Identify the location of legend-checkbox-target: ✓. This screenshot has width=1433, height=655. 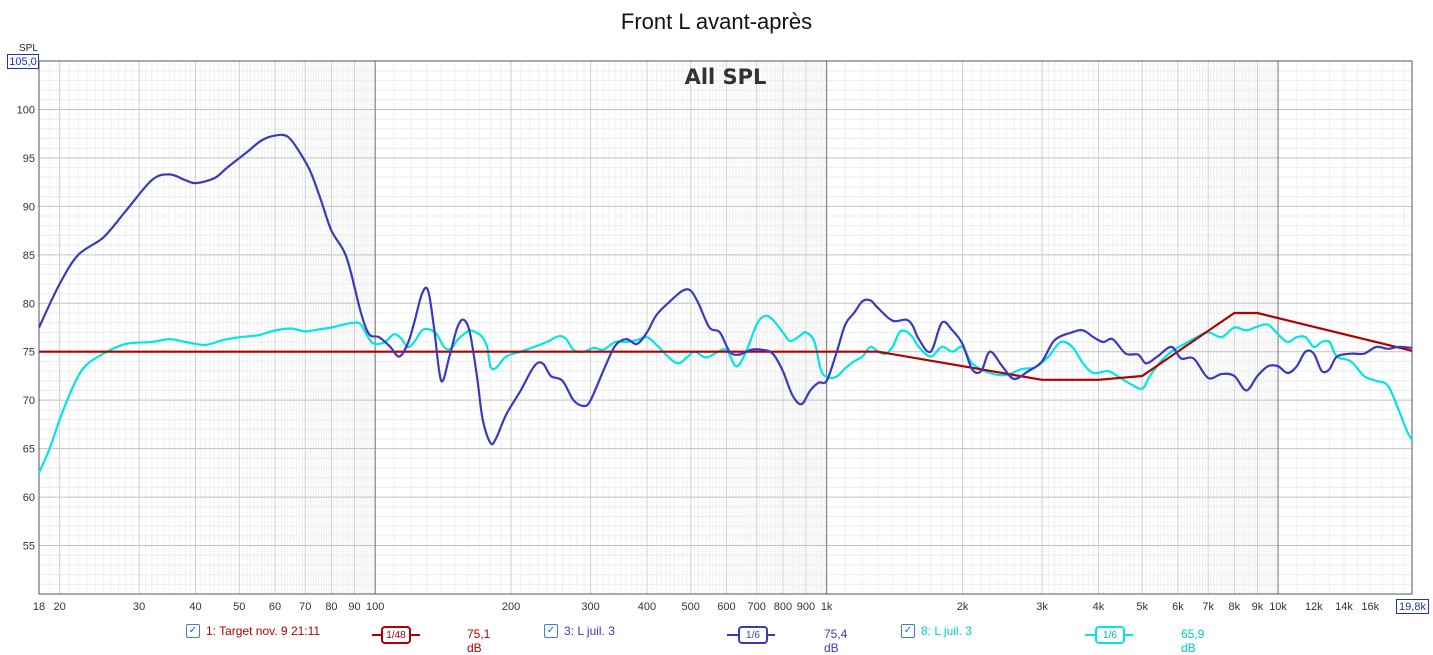
(193, 631).